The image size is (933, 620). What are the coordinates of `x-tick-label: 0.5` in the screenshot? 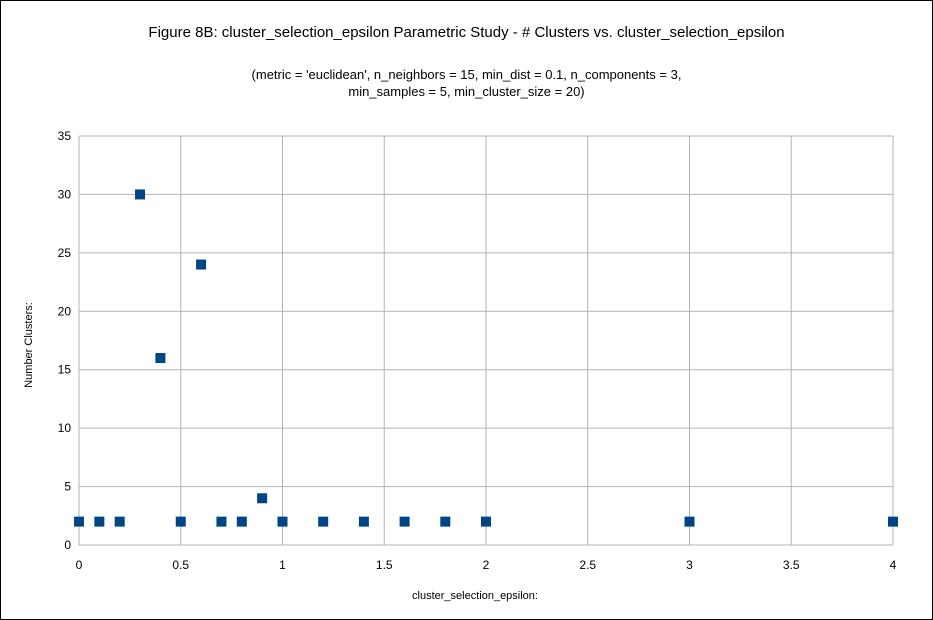 It's located at (180, 565).